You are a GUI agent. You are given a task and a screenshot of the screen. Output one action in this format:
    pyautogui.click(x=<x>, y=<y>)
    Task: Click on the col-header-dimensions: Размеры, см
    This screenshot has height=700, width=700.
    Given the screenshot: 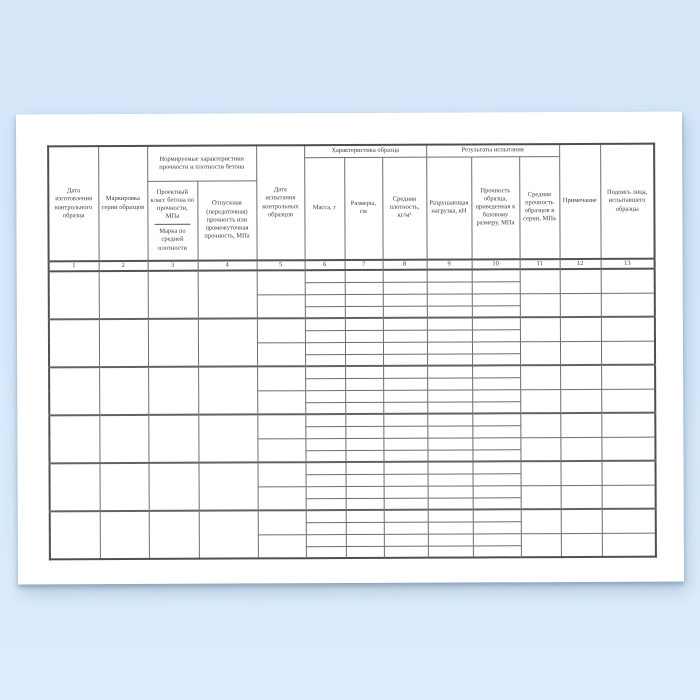 What is the action you would take?
    pyautogui.click(x=363, y=208)
    